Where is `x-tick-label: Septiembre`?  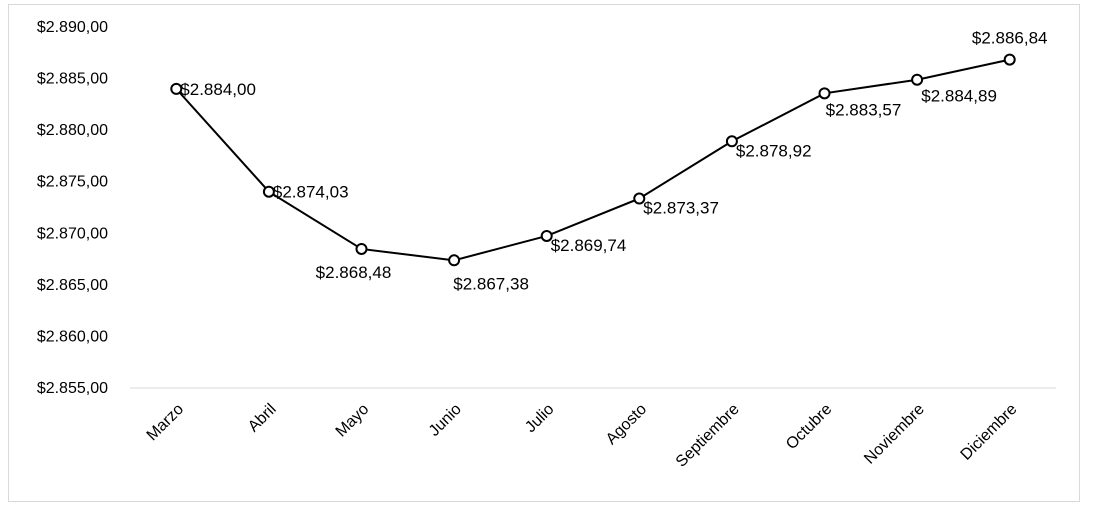
x-tick-label: Septiembre is located at coordinates (708, 436).